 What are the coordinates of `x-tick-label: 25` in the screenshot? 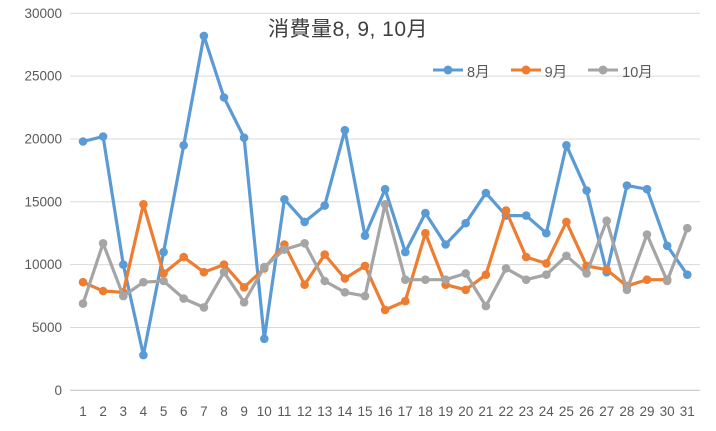 It's located at (566, 411).